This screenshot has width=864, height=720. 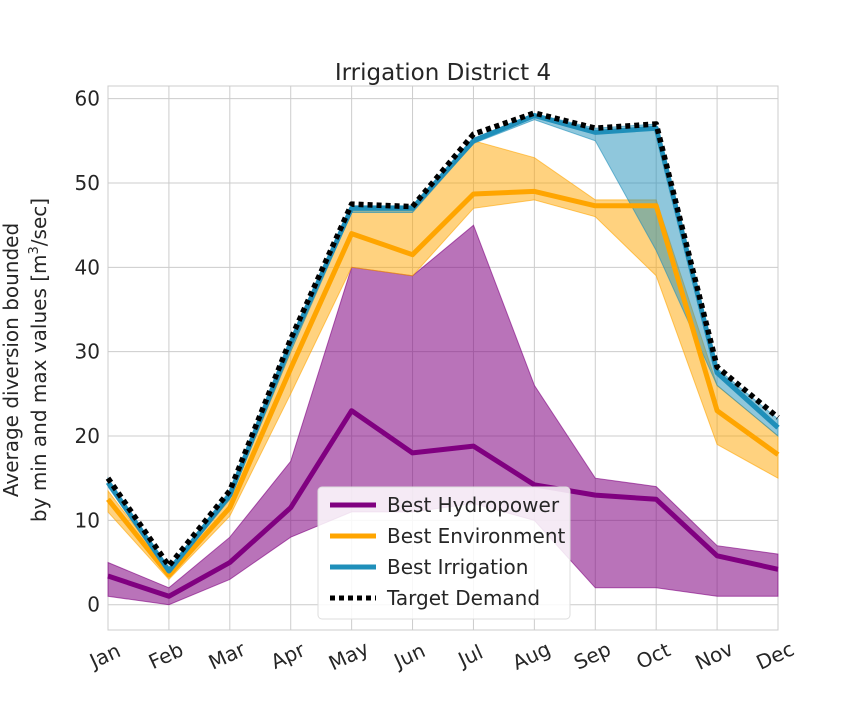 What do you see at coordinates (288, 655) in the screenshot?
I see `x-tick-label: Apr` at bounding box center [288, 655].